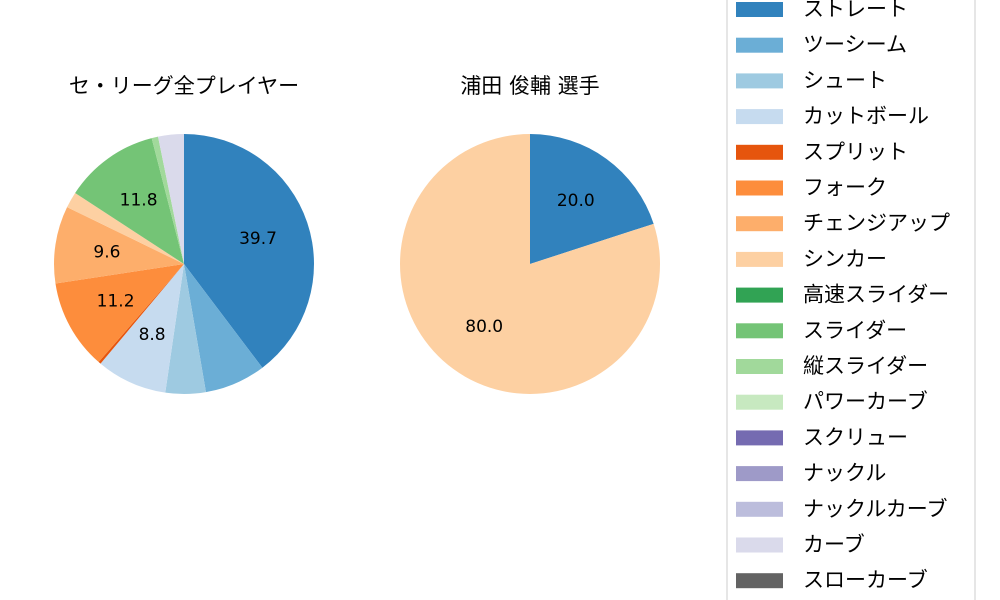 The image size is (1000, 600). Describe the element at coordinates (865, 580) in the screenshot. I see `legend-label: スローカーブ` at that location.